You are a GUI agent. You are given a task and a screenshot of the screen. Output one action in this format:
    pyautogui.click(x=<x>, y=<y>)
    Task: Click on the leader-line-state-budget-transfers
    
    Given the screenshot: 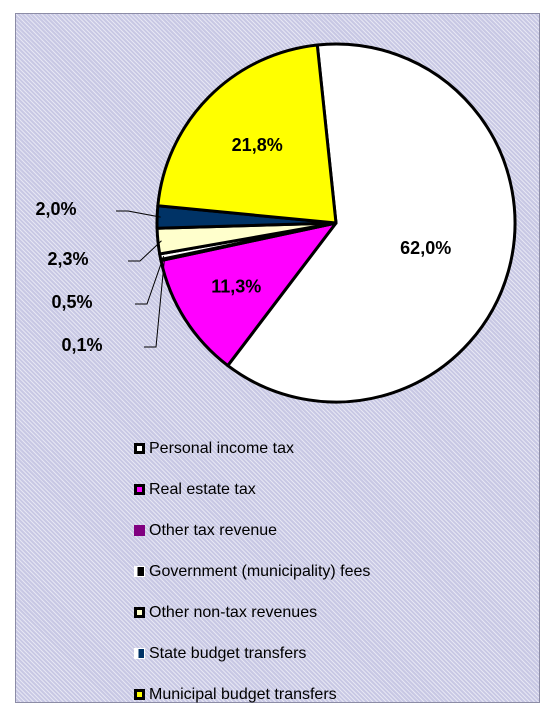 What is the action you would take?
    pyautogui.click(x=138, y=214)
    